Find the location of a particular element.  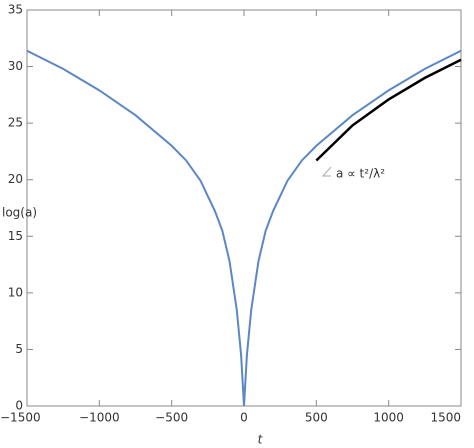

annotation-leader is located at coordinates (326, 171).